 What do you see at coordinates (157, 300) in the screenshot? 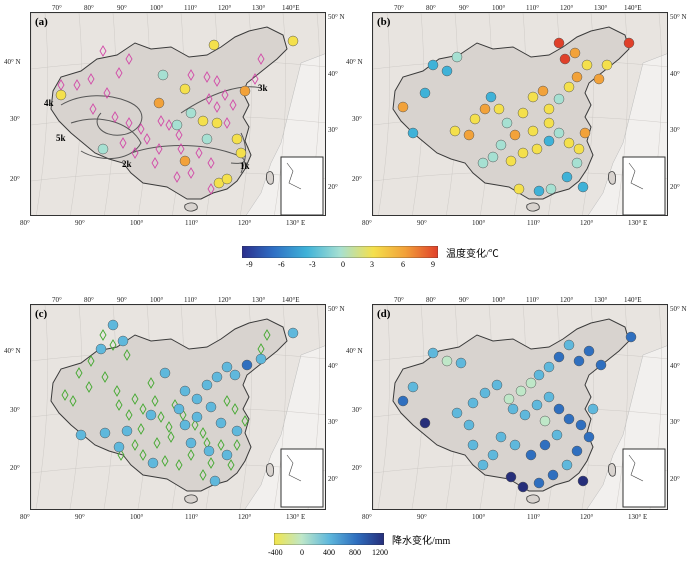
I see `tick-c-top-100: 100°` at bounding box center [157, 300].